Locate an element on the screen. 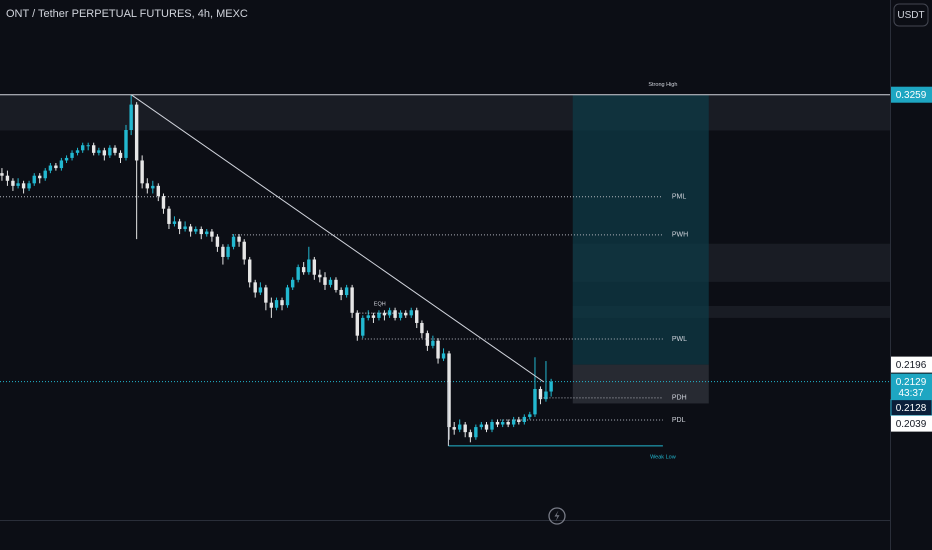 Image resolution: width=932 pixels, height=550 pixels. weak-low-label: Weak Low is located at coordinates (663, 457).